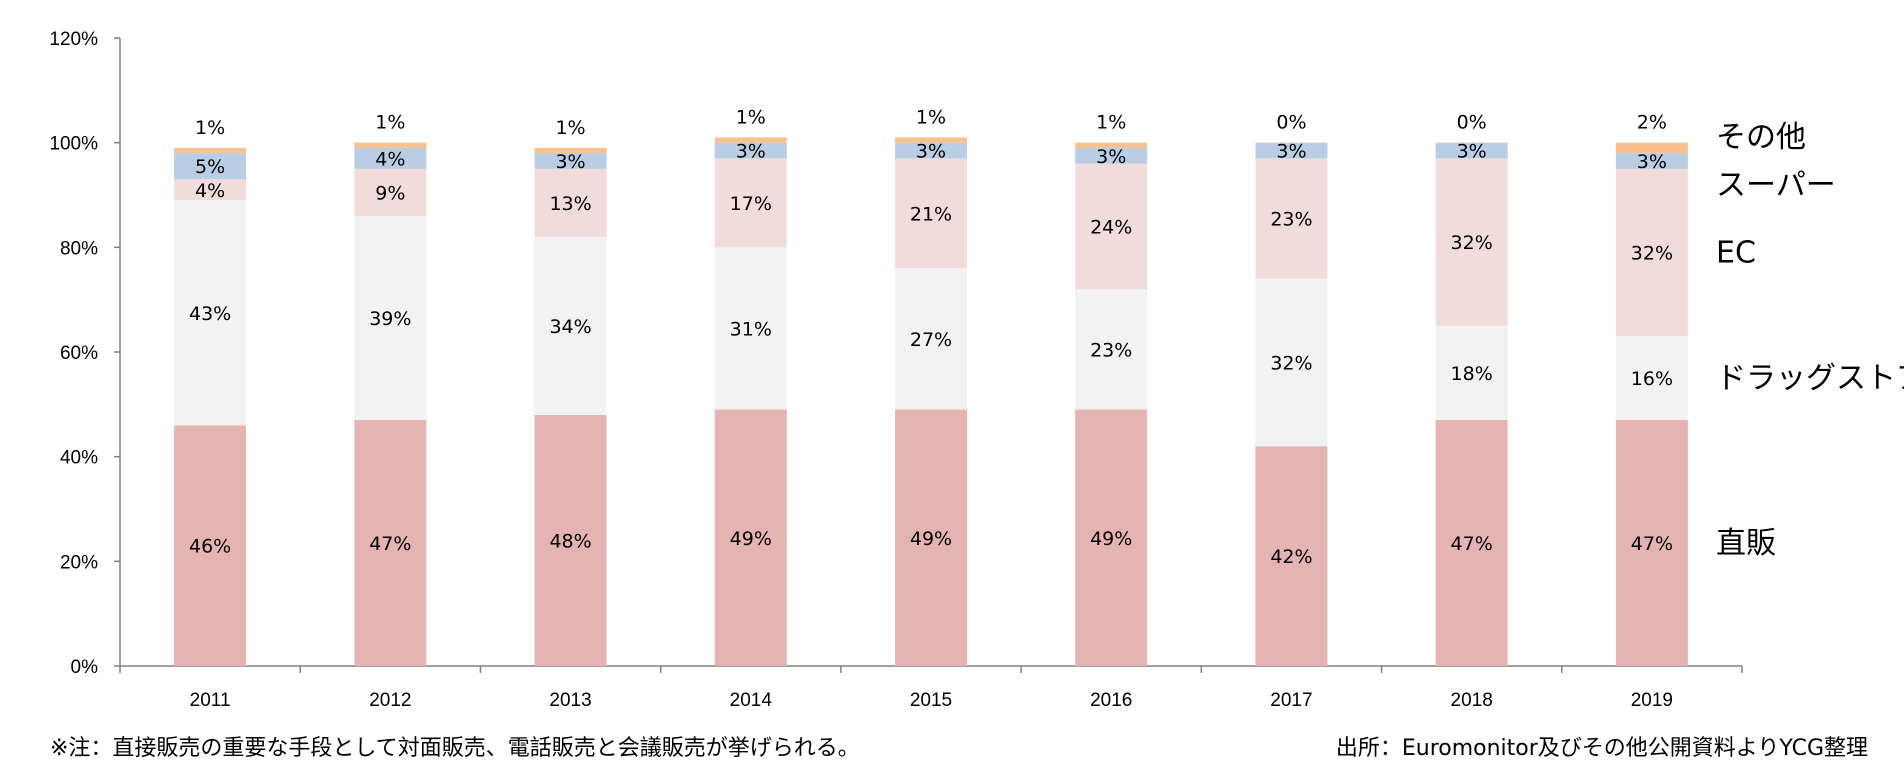  I want to click on x-tick-label: 2017, so click(1291, 700).